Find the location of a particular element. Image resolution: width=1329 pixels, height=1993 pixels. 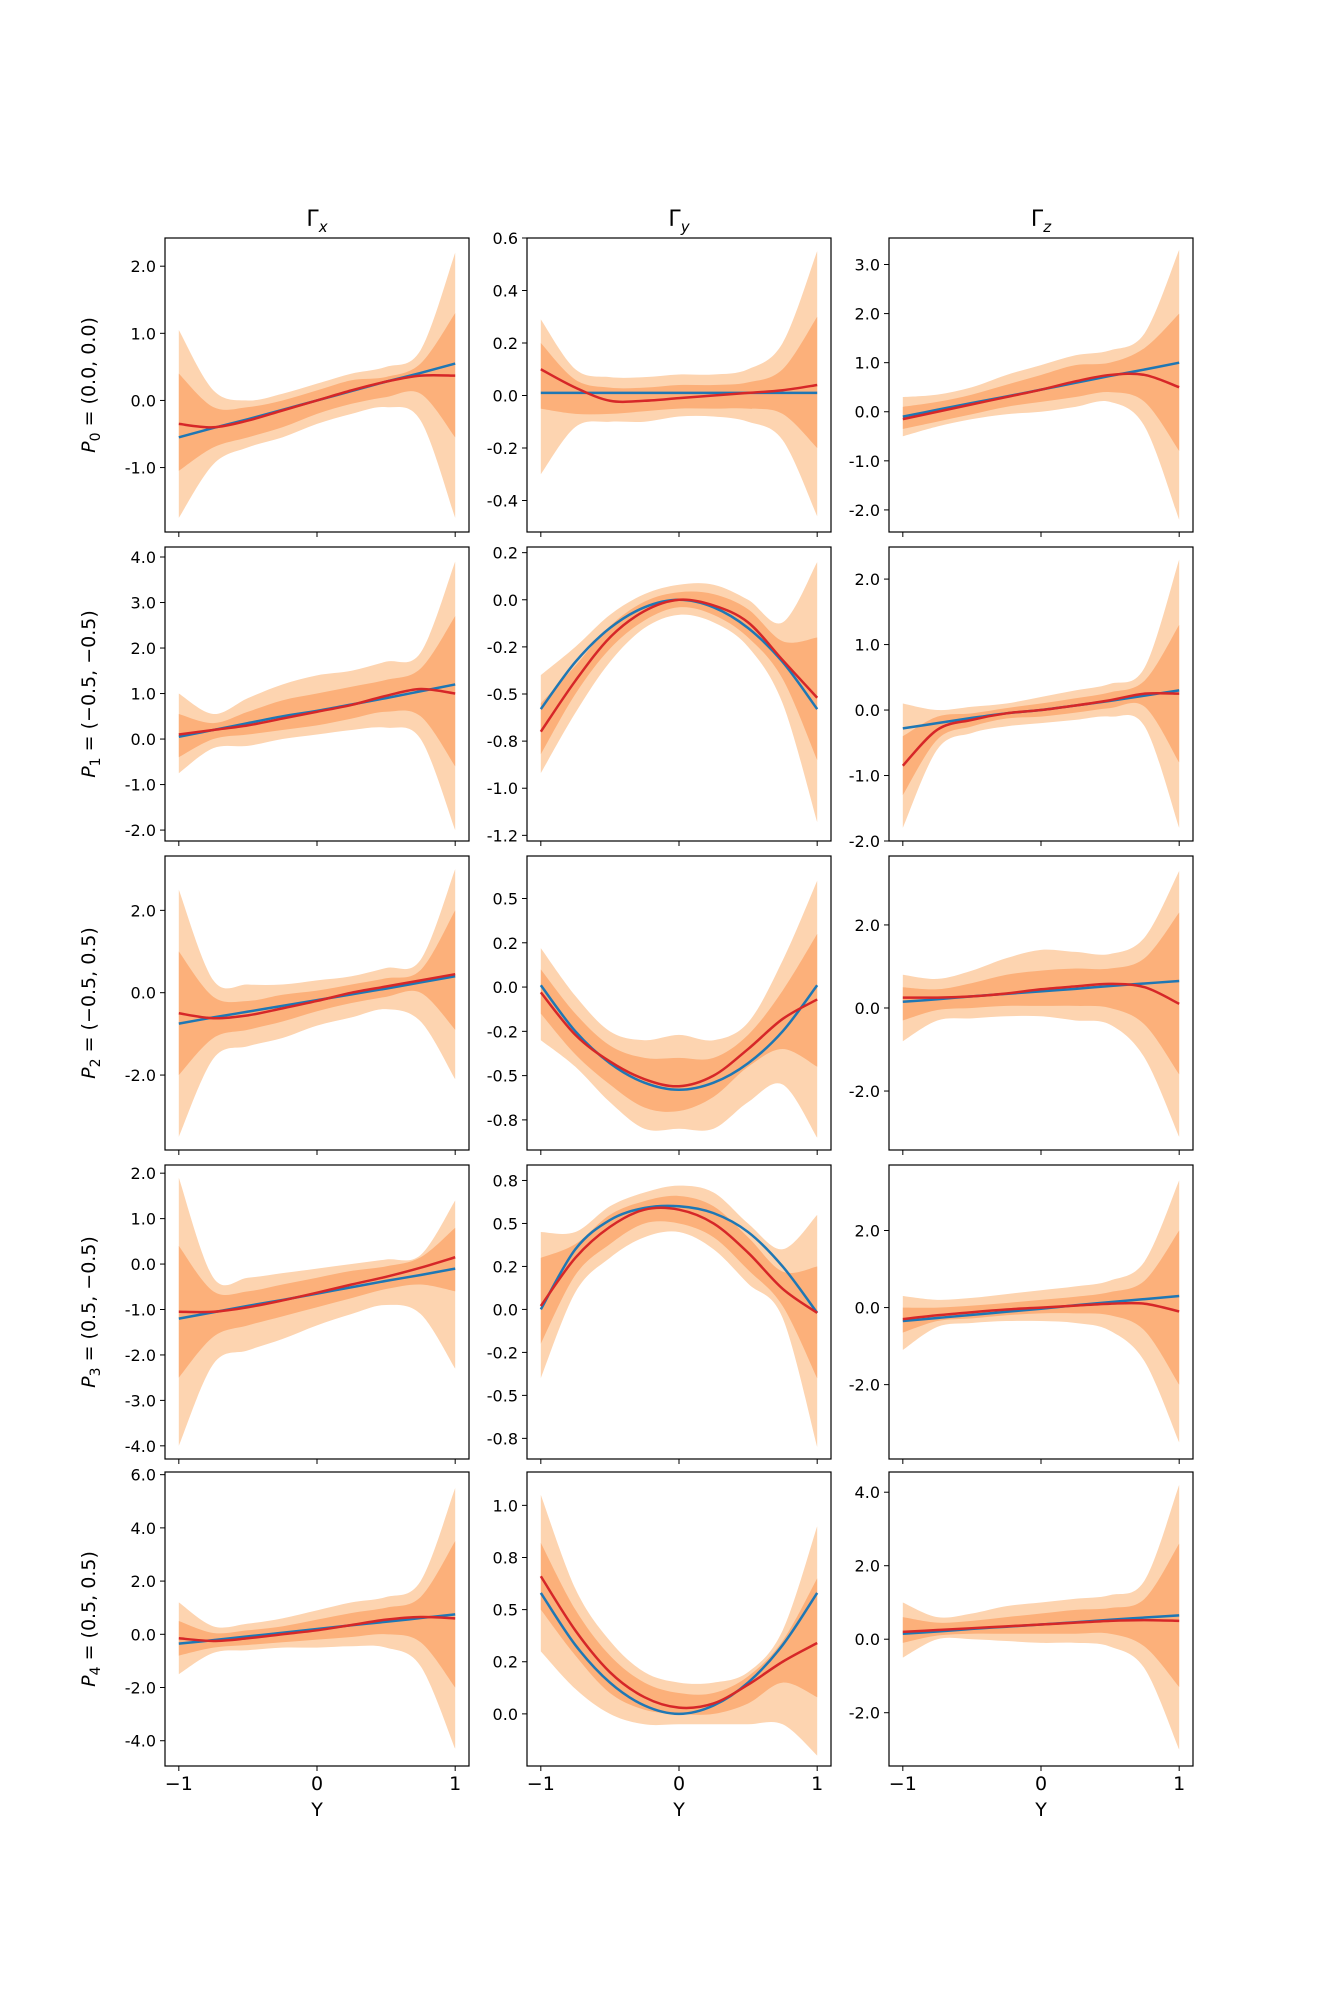

x-tick-label: 0 is located at coordinates (1041, 1784).